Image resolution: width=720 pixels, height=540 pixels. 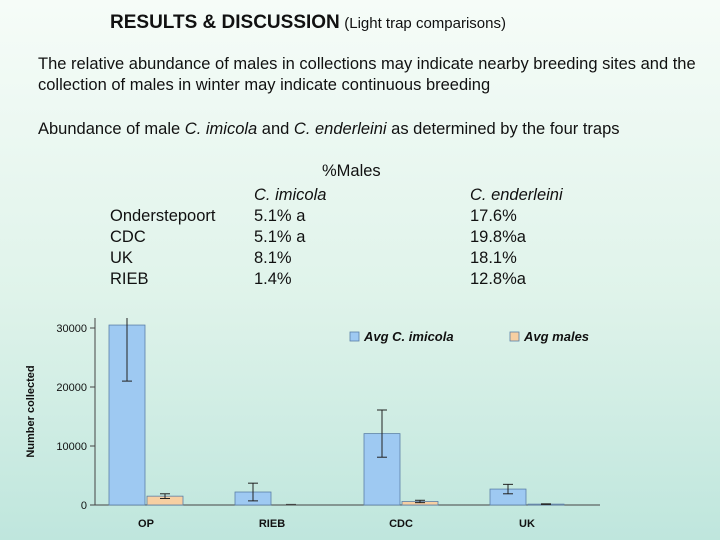 I want to click on y-axis-label: Number collected, so click(x=31, y=411).